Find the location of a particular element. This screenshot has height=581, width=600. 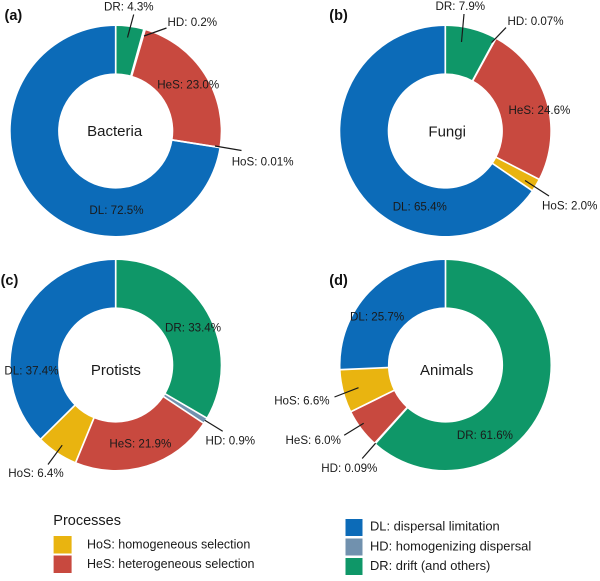

svg-text: Fungi is located at coordinates (447, 132).